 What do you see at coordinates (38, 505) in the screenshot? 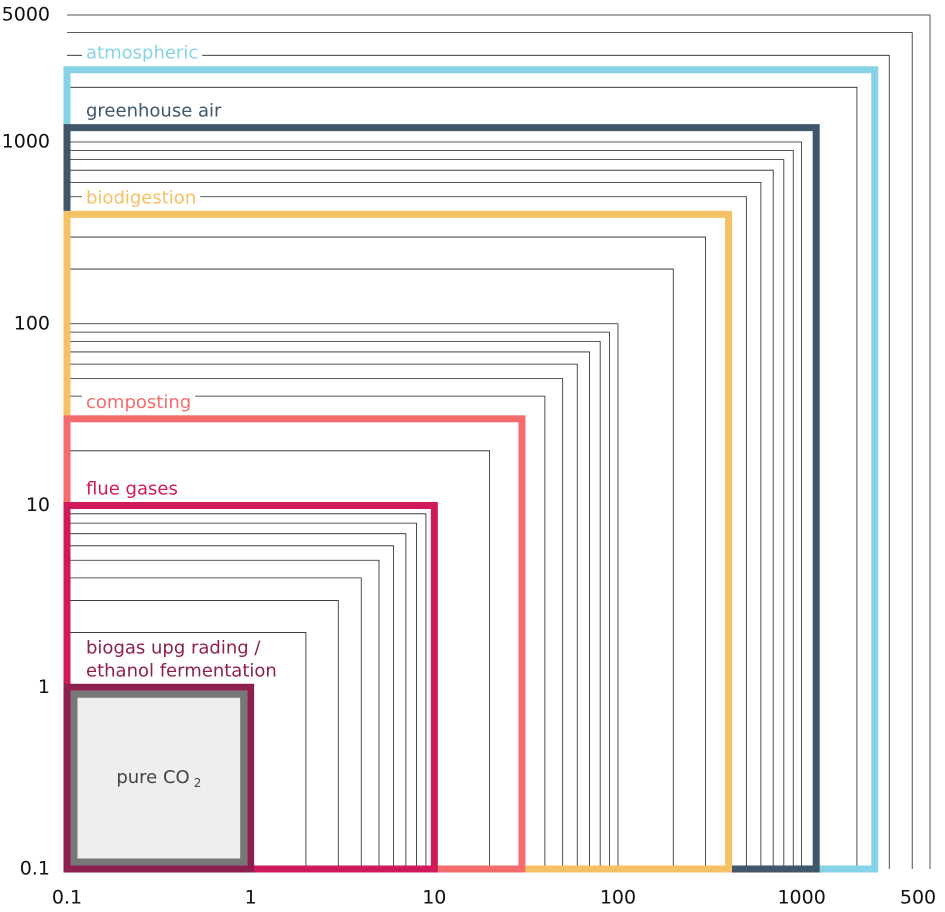
I see `y-tick-label: 10` at bounding box center [38, 505].